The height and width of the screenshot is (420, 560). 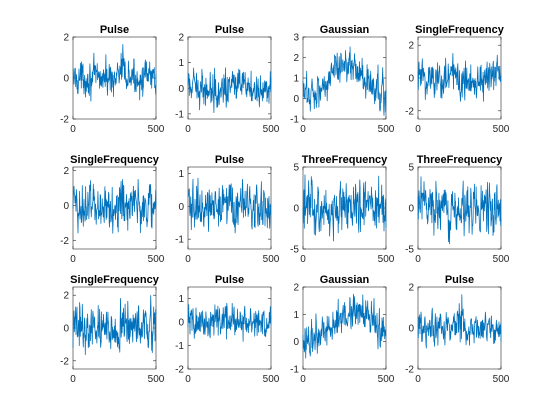 What do you see at coordinates (296, 38) in the screenshot?
I see `y-tick-label: 3` at bounding box center [296, 38].